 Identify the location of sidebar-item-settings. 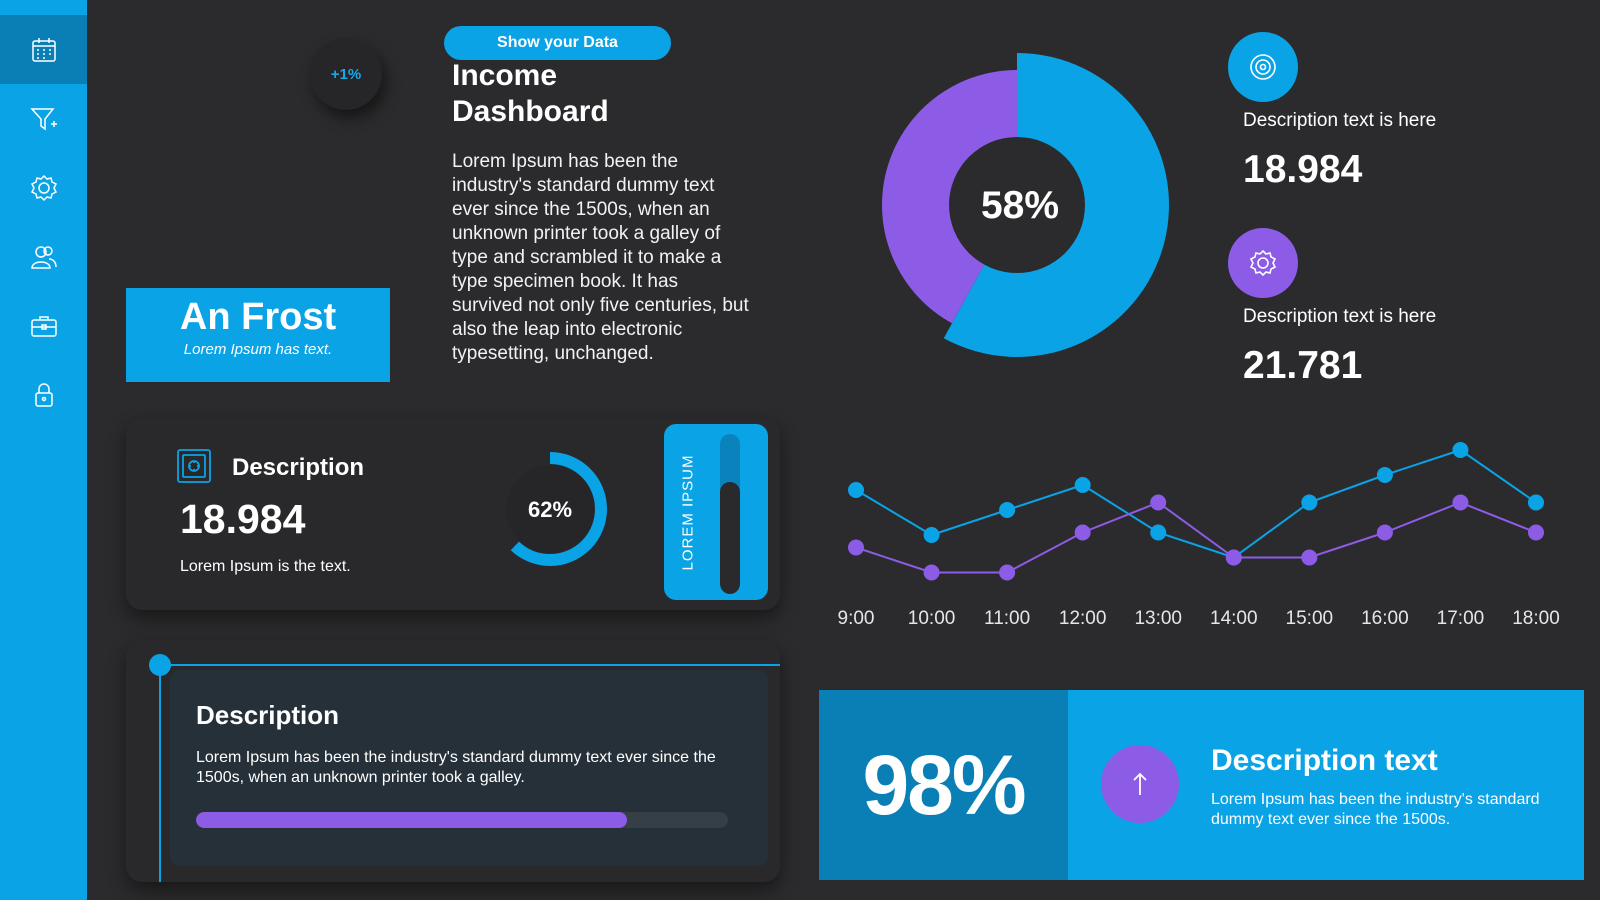
(43, 187).